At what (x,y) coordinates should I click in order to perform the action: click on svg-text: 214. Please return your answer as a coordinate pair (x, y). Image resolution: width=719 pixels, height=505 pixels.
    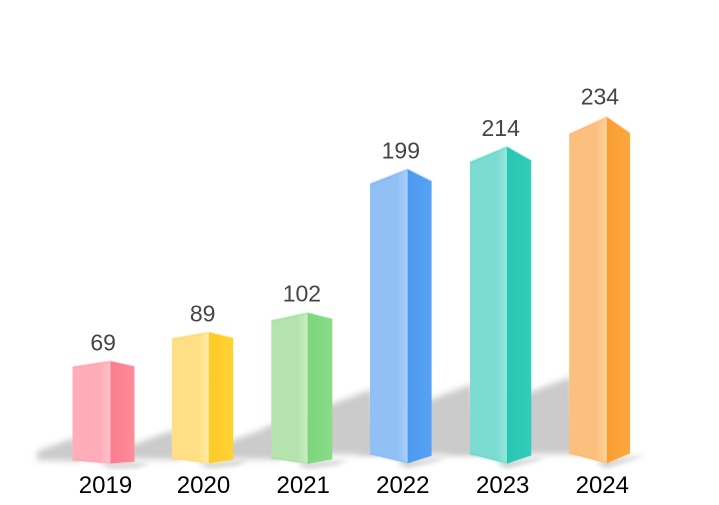
    Looking at the image, I should click on (501, 128).